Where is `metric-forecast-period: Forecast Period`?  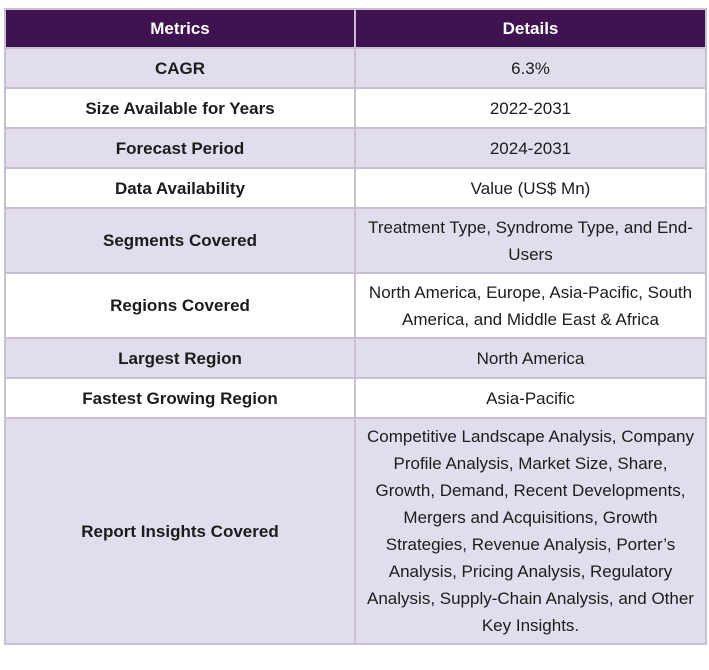 metric-forecast-period: Forecast Period is located at coordinates (180, 148).